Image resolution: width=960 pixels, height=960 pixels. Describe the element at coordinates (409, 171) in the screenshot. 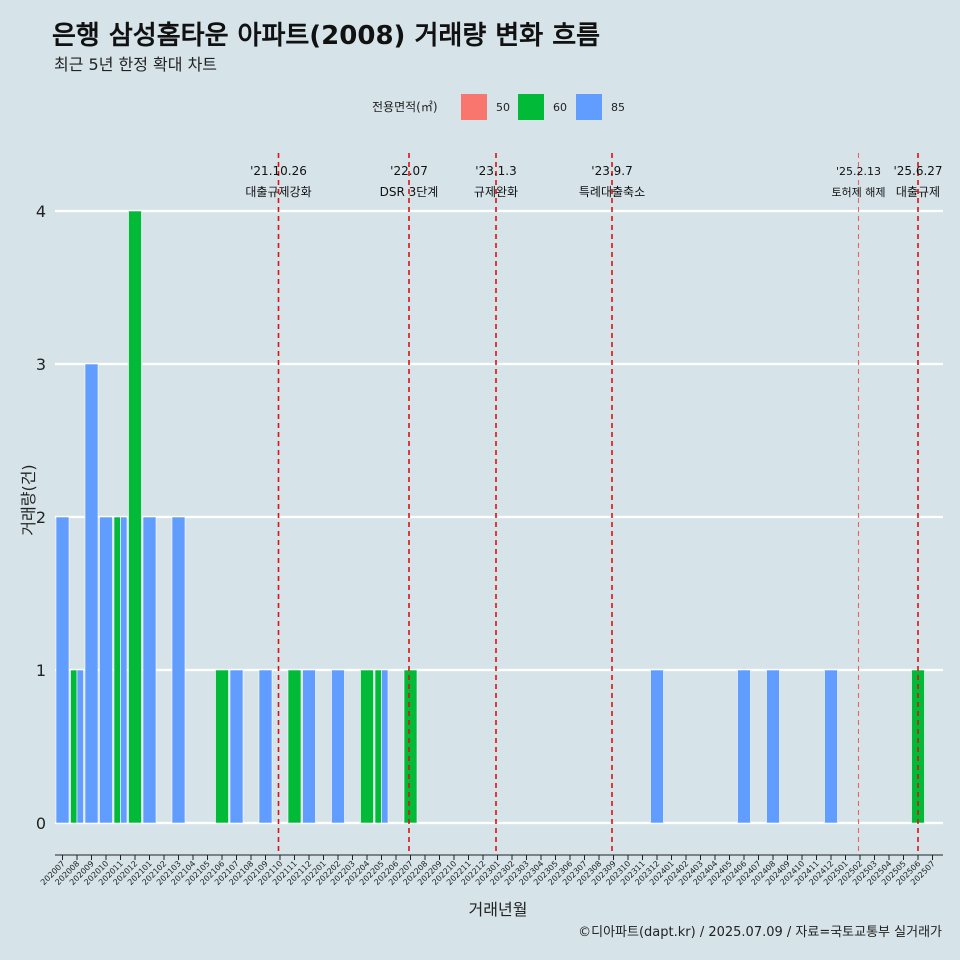

I see `event-date-label: '22.07` at that location.